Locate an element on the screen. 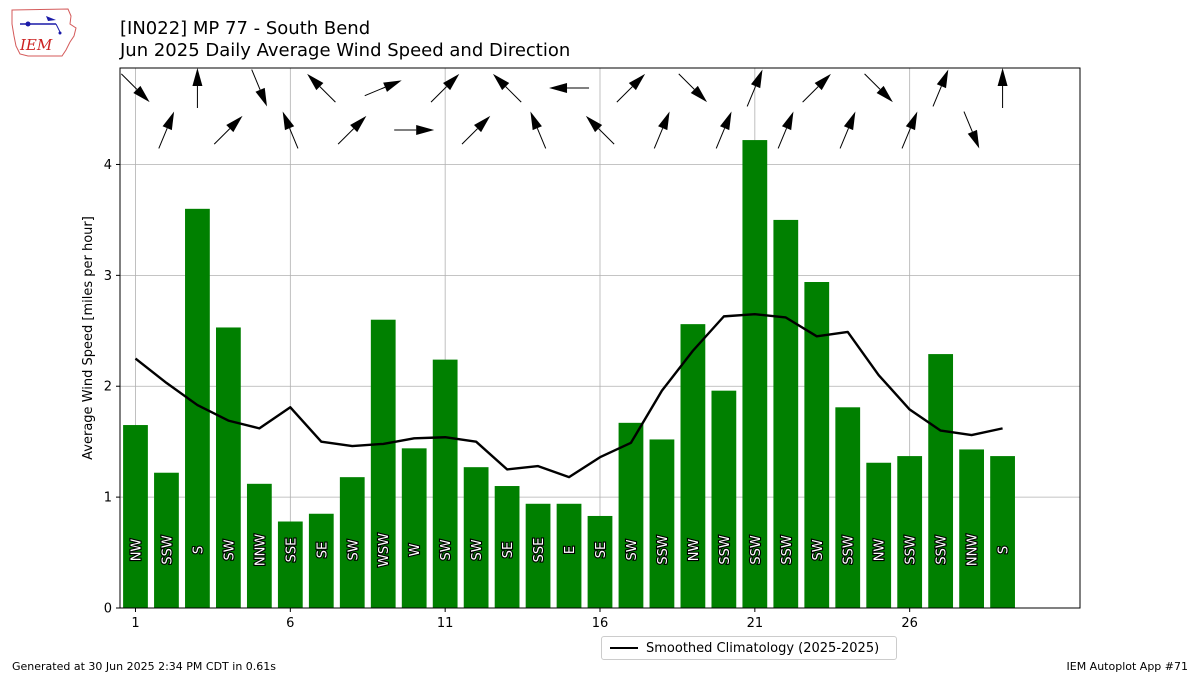 The height and width of the screenshot is (675, 1200). direction-label: WSW is located at coordinates (384, 550).